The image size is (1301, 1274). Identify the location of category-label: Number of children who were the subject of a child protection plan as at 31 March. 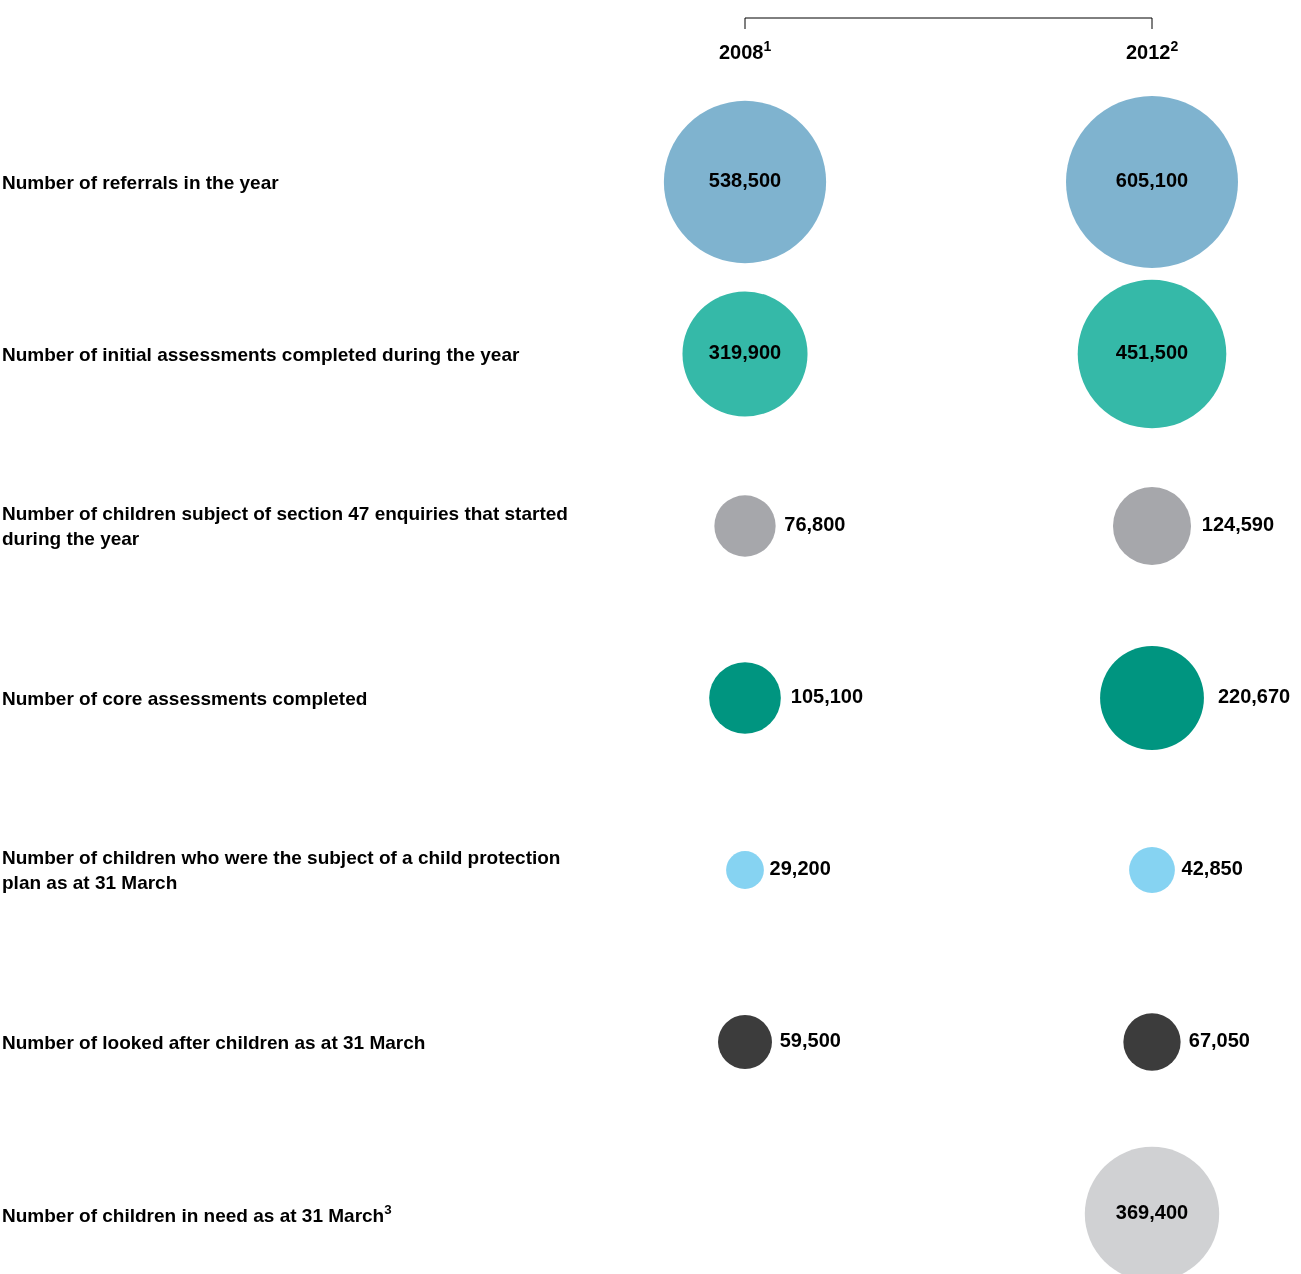
(281, 870).